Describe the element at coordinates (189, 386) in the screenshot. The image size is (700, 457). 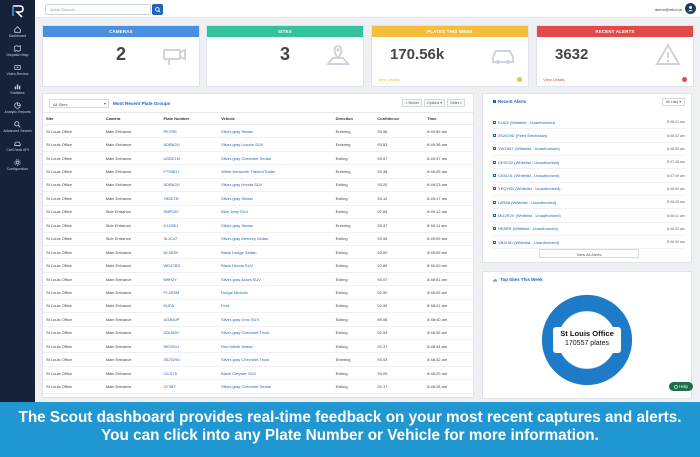
I see `plate-number-link: CF38Y` at that location.